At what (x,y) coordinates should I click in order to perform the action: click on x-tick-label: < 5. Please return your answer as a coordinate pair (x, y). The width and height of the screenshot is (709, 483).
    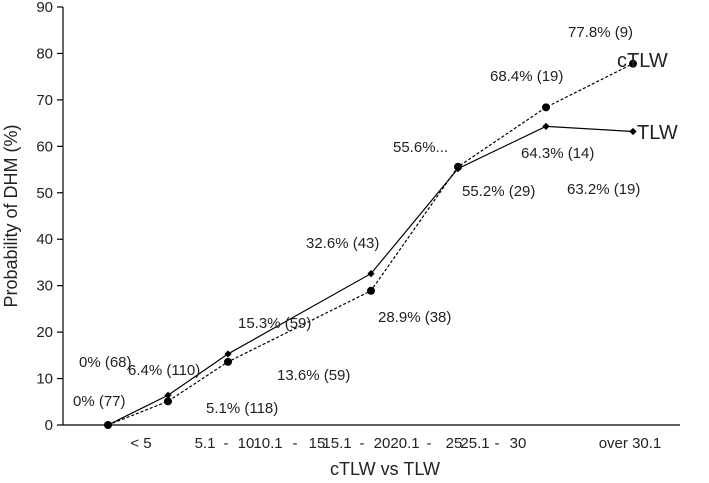
    Looking at the image, I should click on (140, 443).